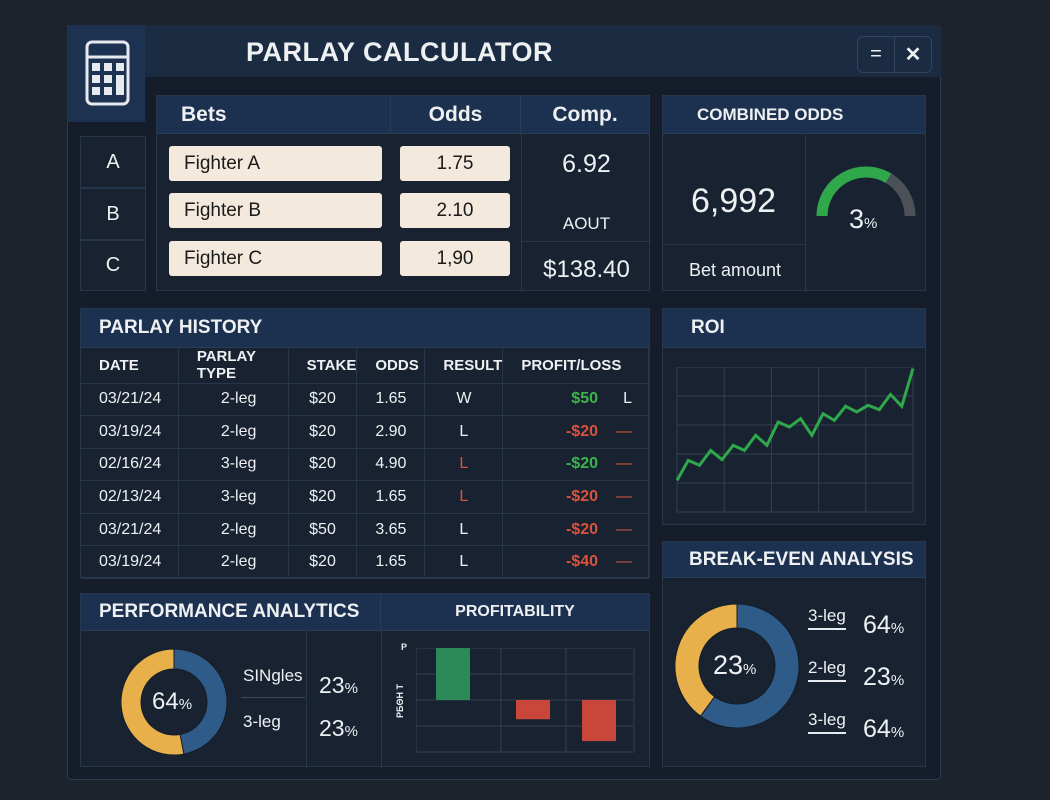 The height and width of the screenshot is (800, 1050). Describe the element at coordinates (575, 366) in the screenshot. I see `column-header: PROFIT/LOSS` at that location.